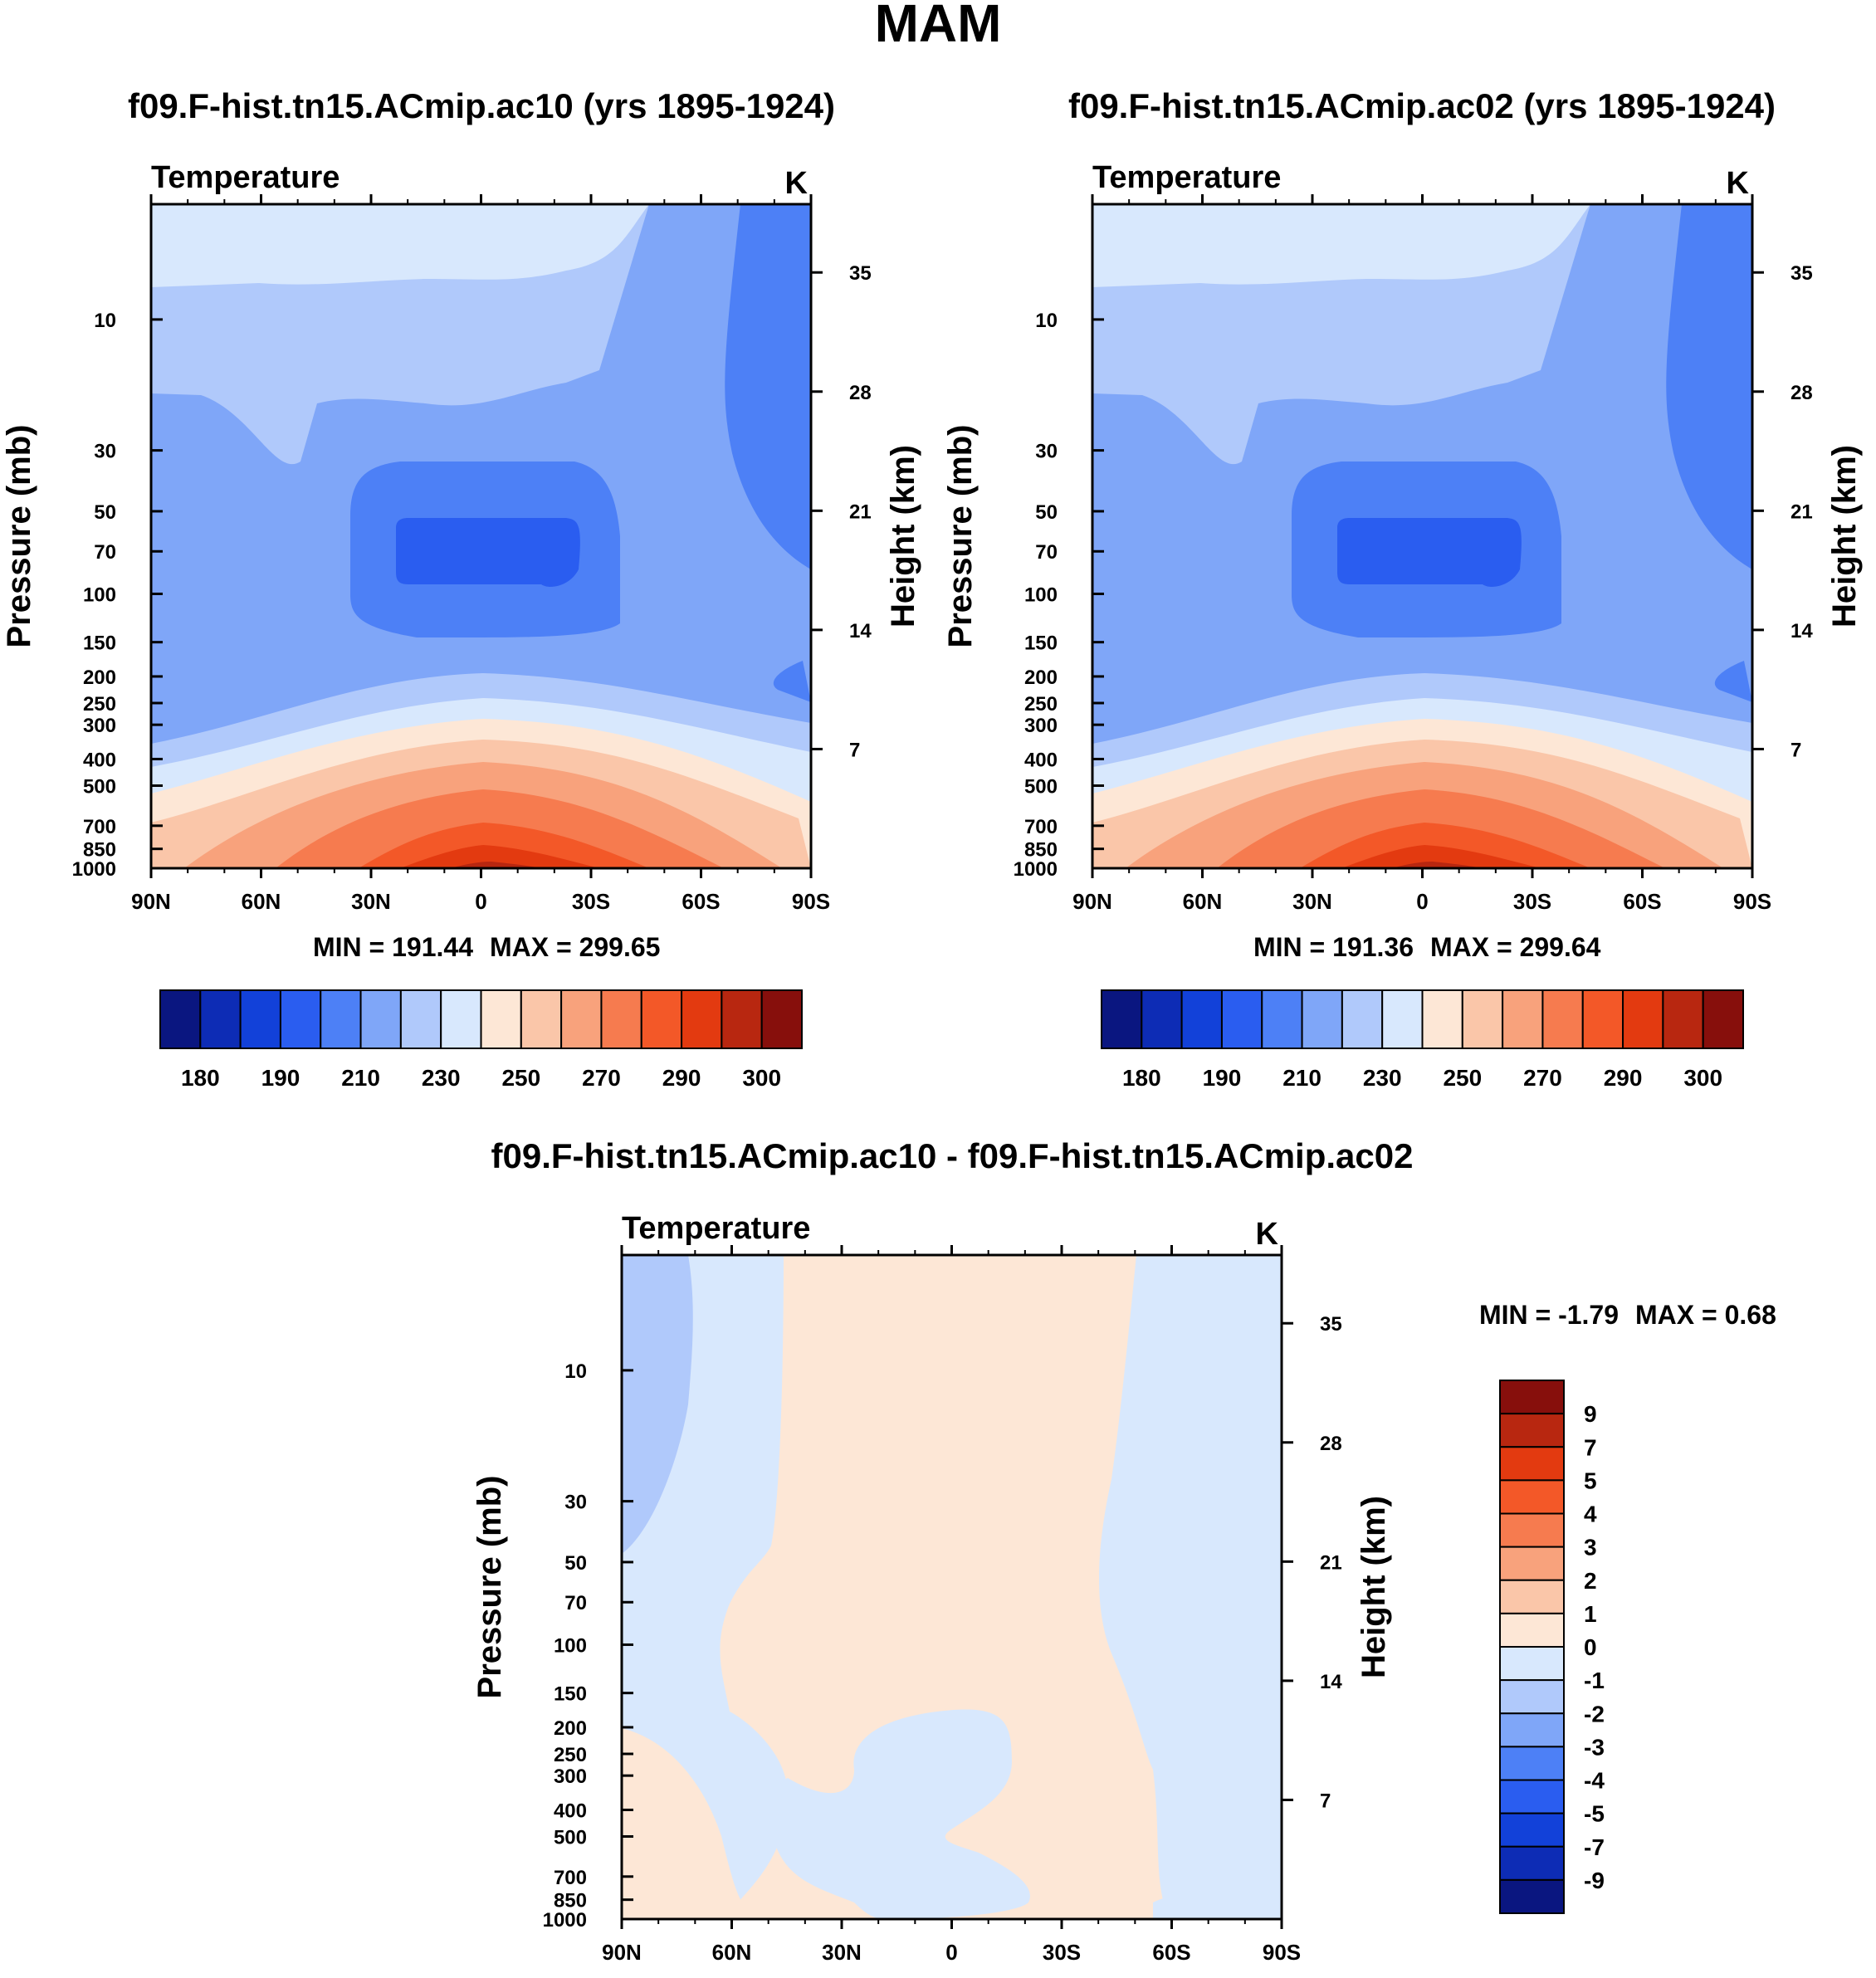 This screenshot has height=1978, width=1876. What do you see at coordinates (1591, 1481) in the screenshot?
I see `panel_diff-colorbar-label: 5` at bounding box center [1591, 1481].